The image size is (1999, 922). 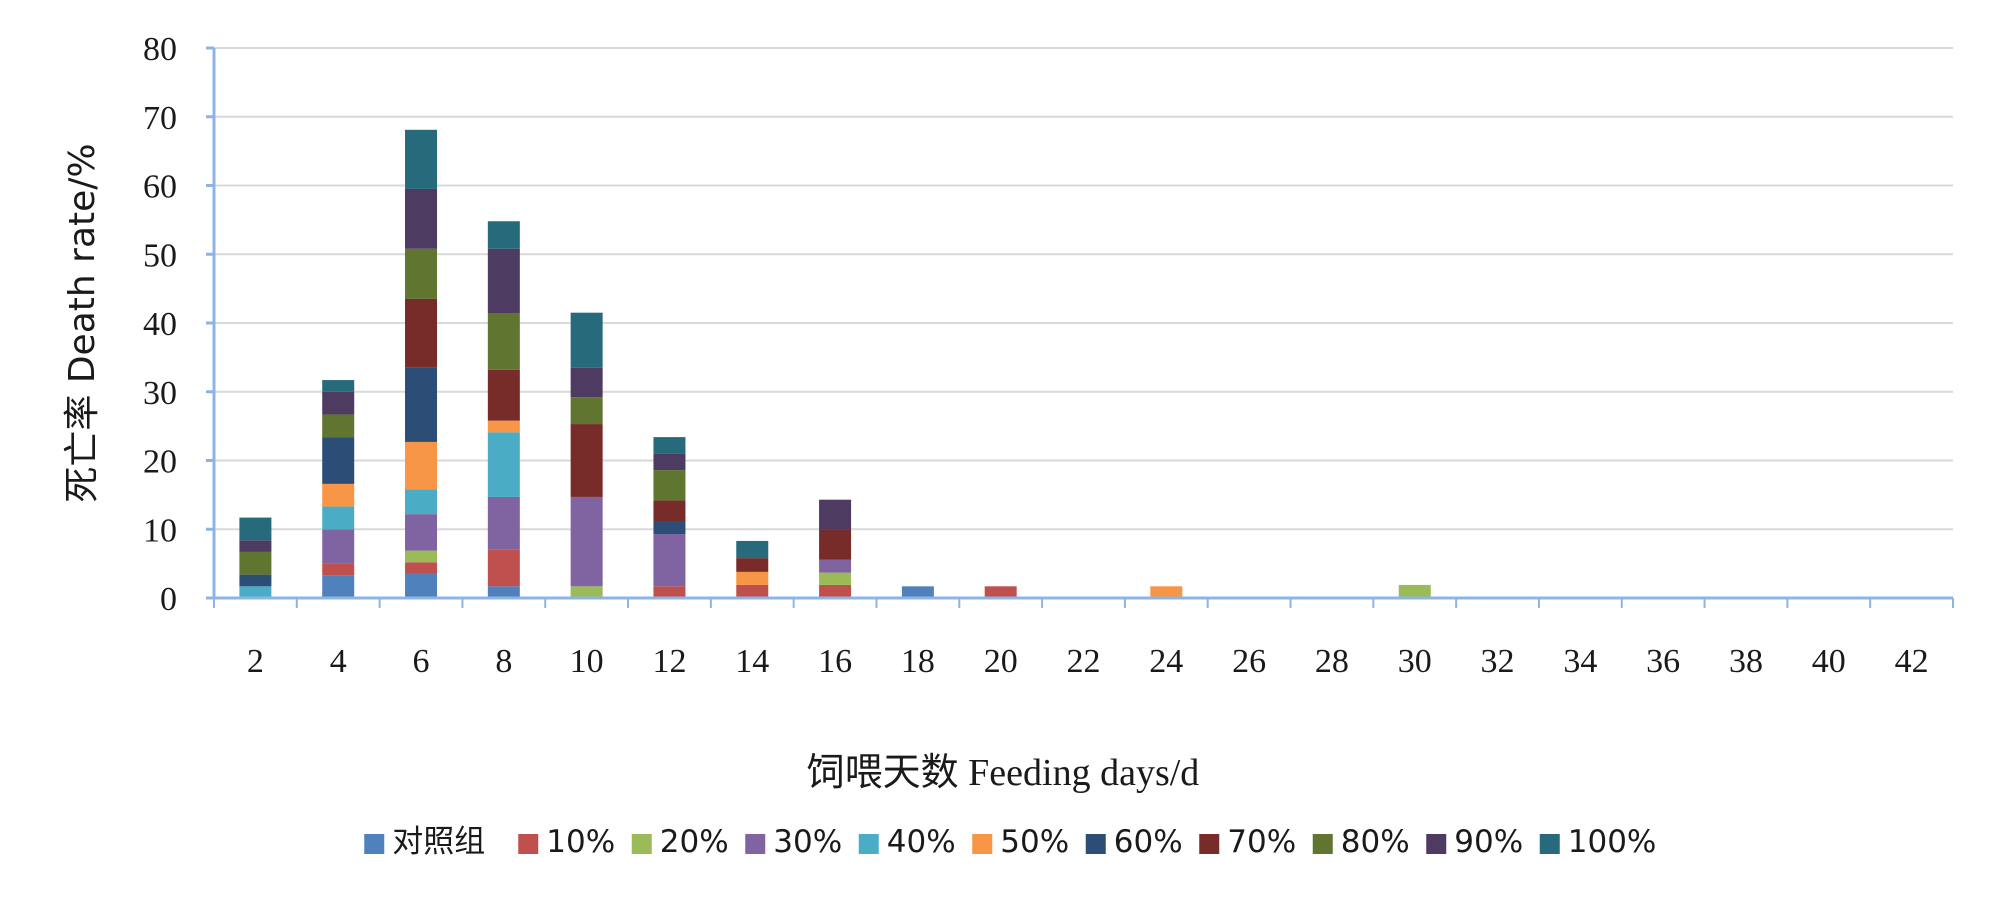 What do you see at coordinates (1580, 661) in the screenshot?
I see `x-tick-label: 34` at bounding box center [1580, 661].